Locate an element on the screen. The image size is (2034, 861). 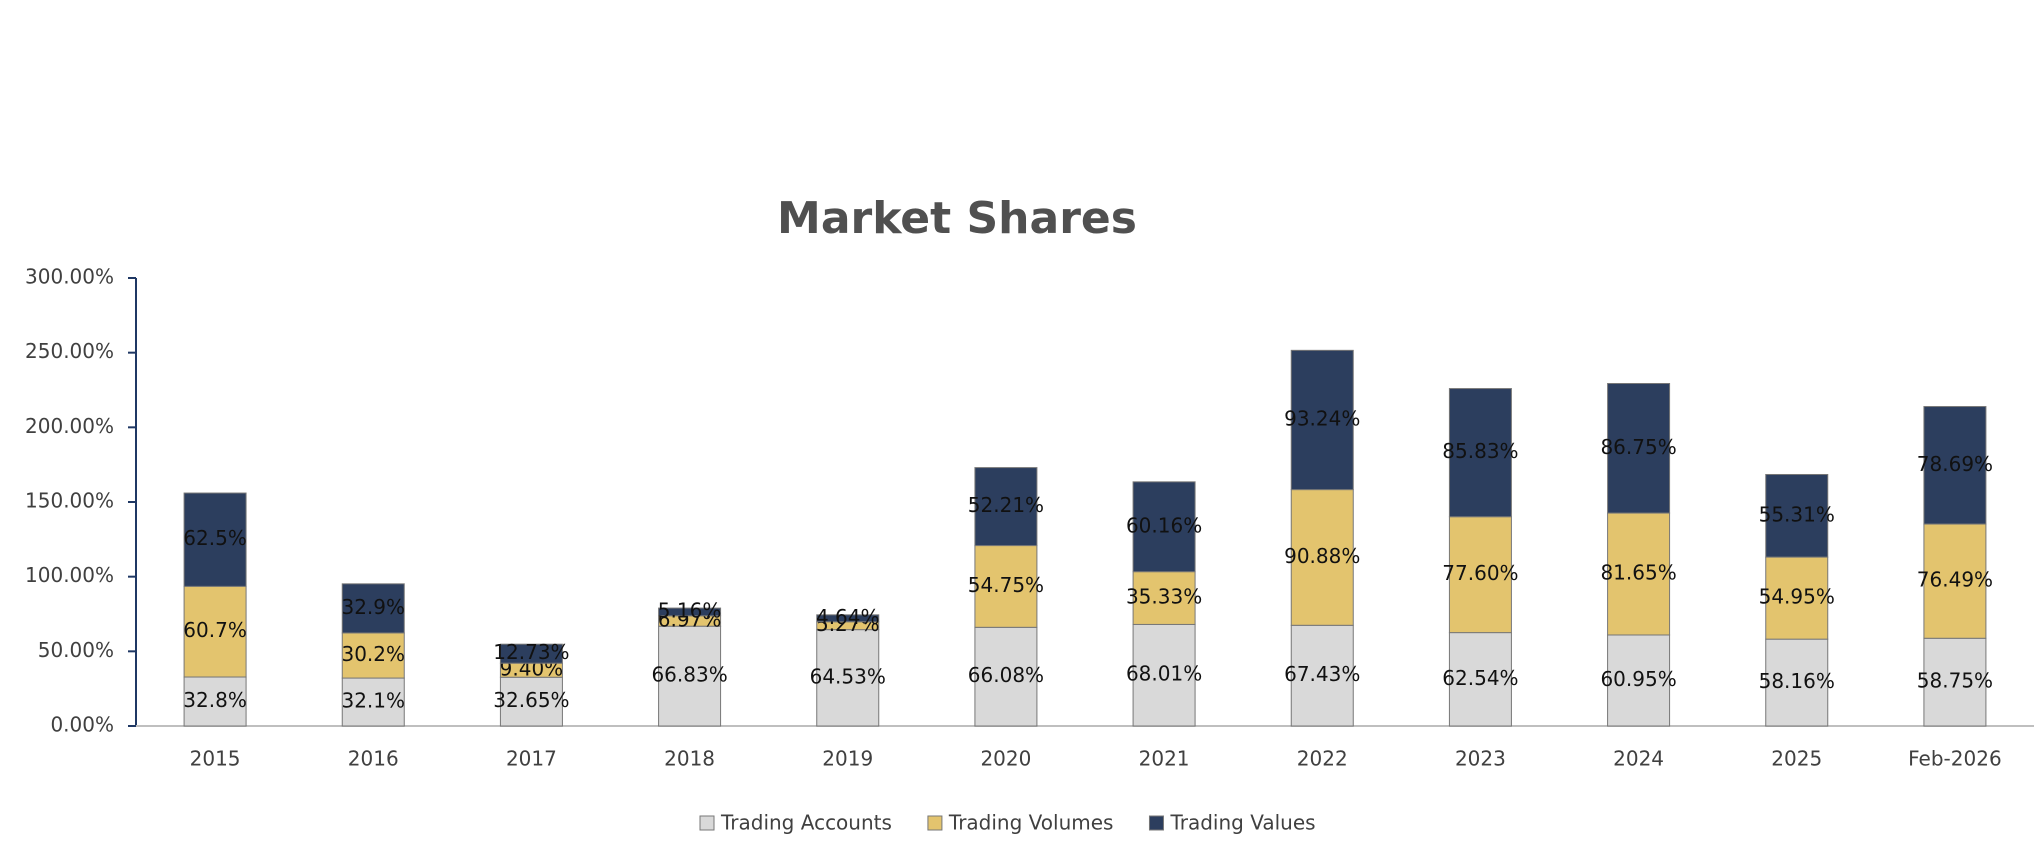
data-label: 66.08% is located at coordinates (1006, 675).